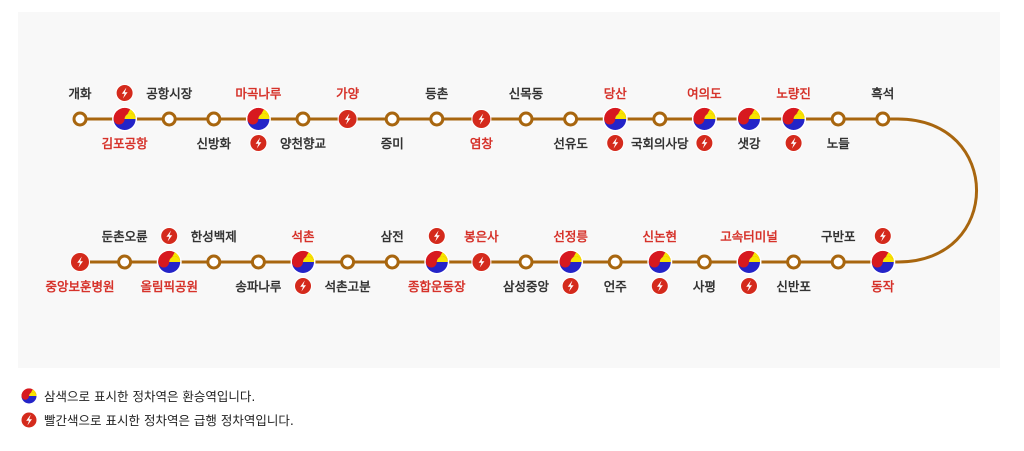 This screenshot has height=451, width=1024. I want to click on station-한성백제: 한성백제, so click(214, 249).